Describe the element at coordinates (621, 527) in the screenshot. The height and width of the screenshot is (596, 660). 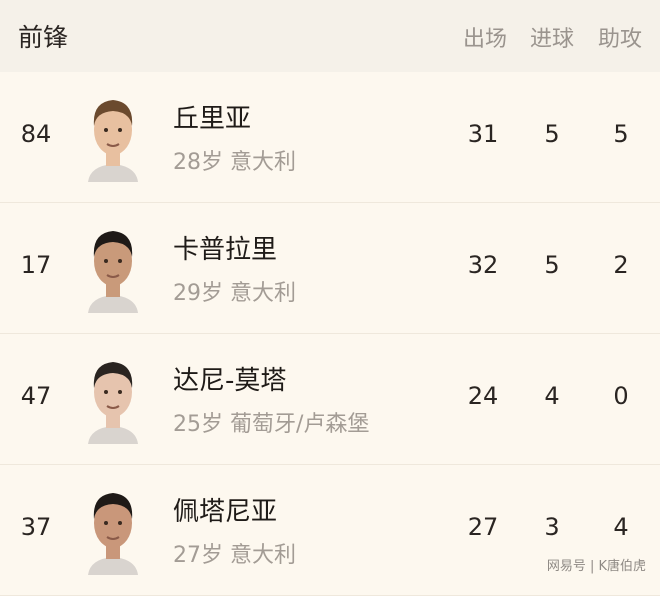
I see `stat-assists: 4` at that location.